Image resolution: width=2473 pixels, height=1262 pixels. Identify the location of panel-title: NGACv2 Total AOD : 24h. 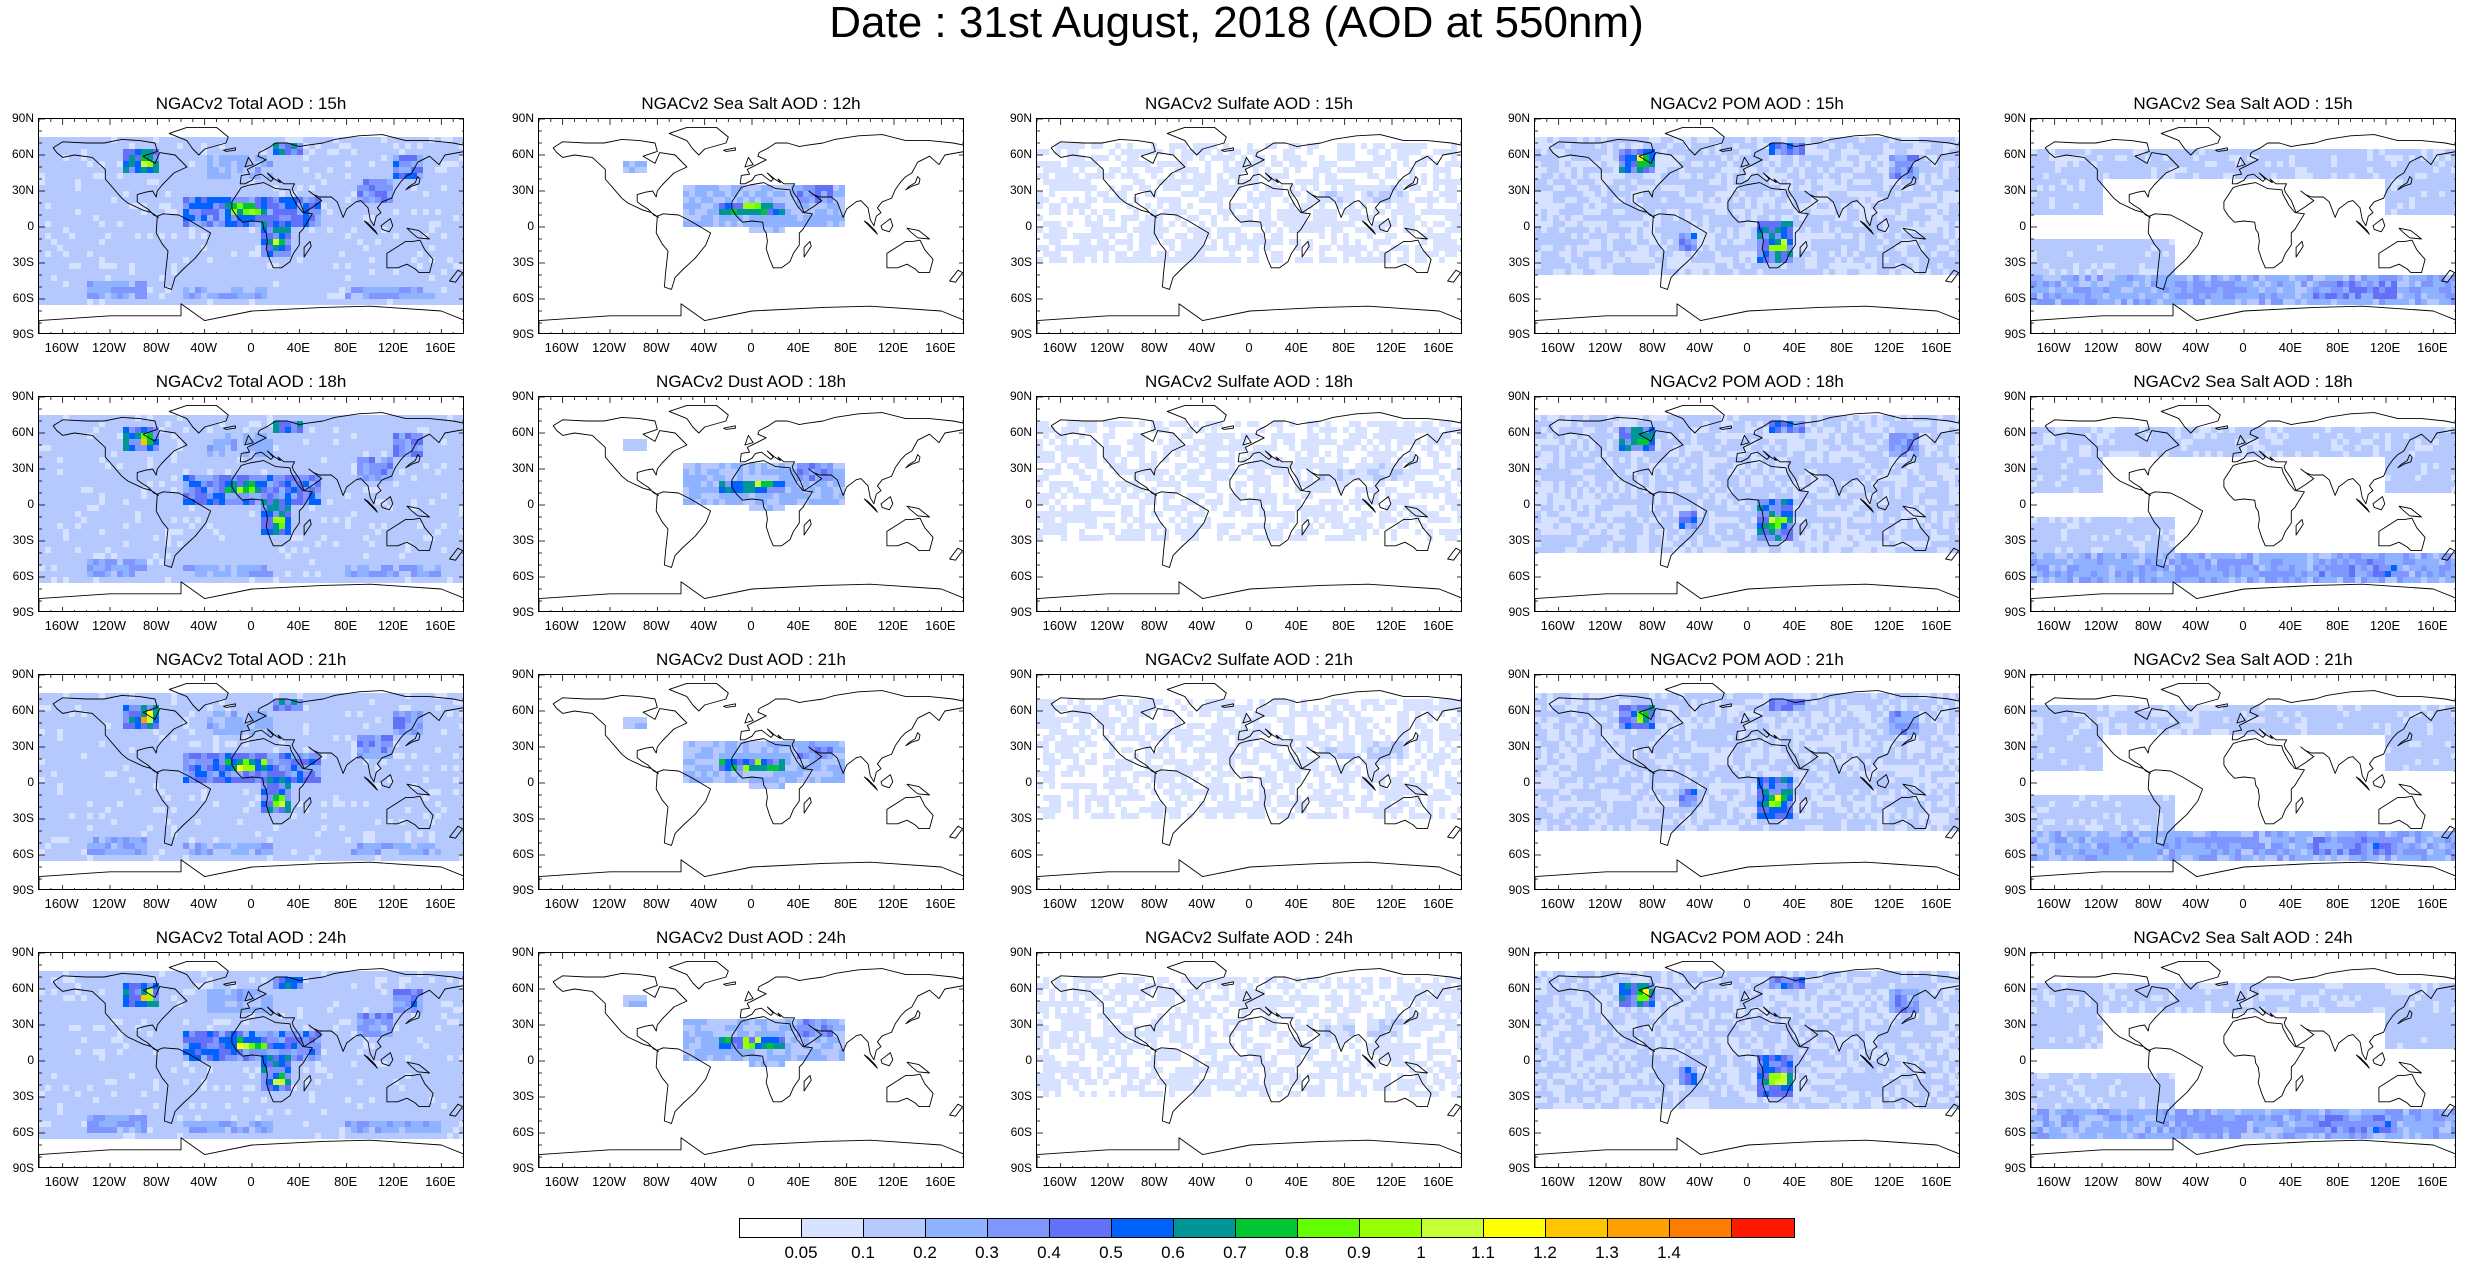
(251, 938).